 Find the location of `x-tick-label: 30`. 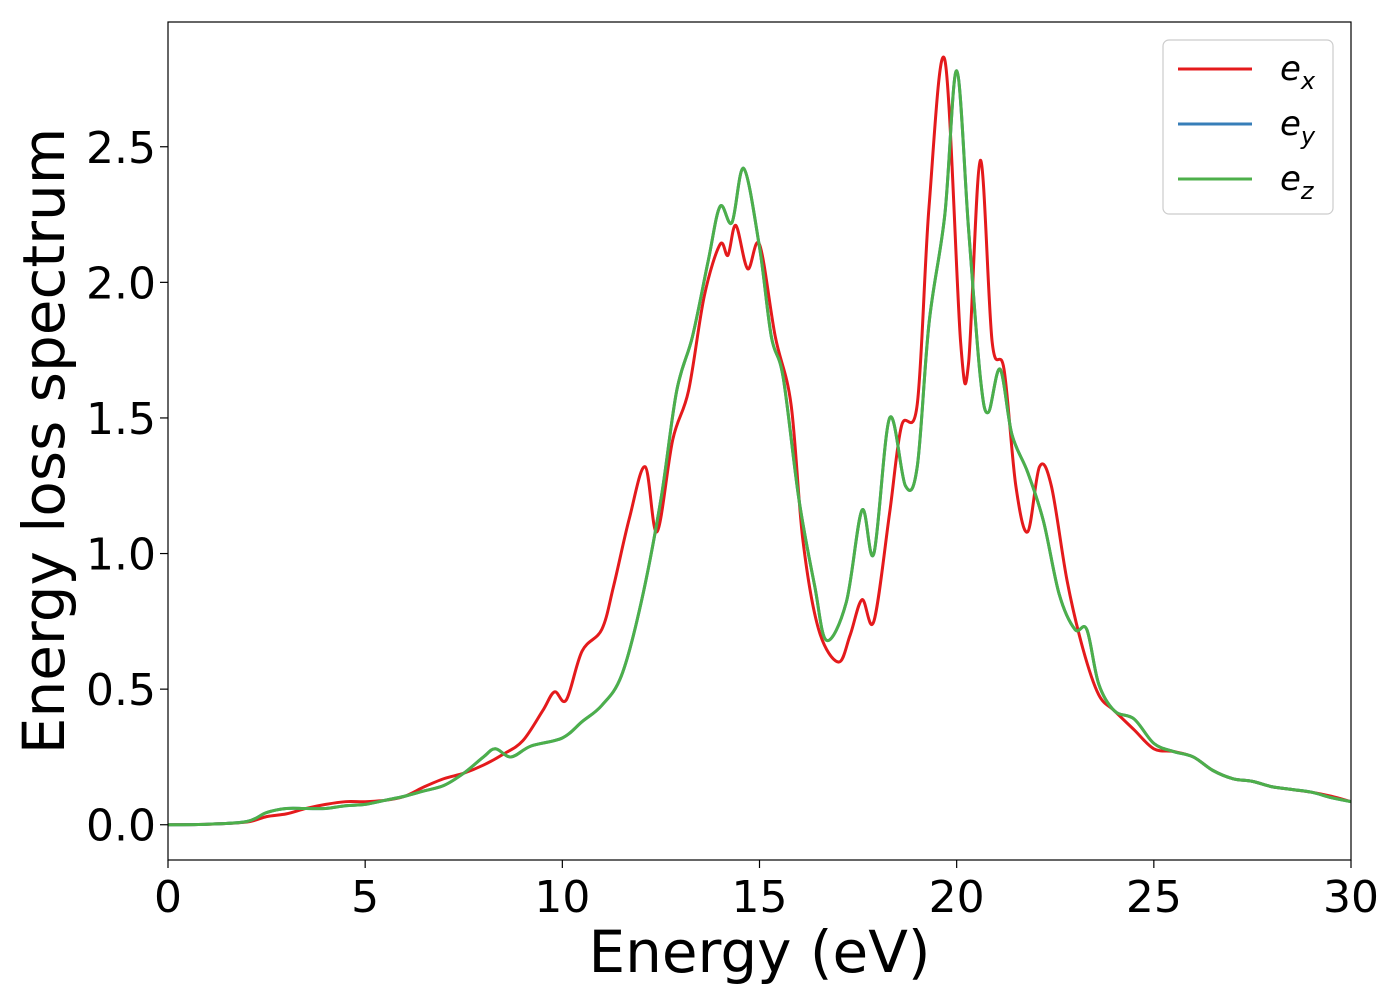

x-tick-label: 30 is located at coordinates (1351, 897).